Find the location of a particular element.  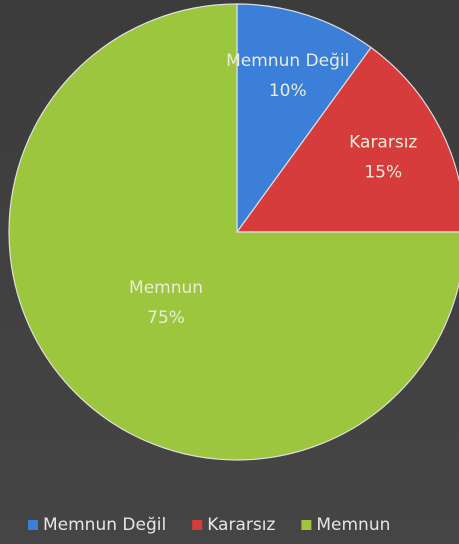

legend-label: Memnun Değil is located at coordinates (104, 525).